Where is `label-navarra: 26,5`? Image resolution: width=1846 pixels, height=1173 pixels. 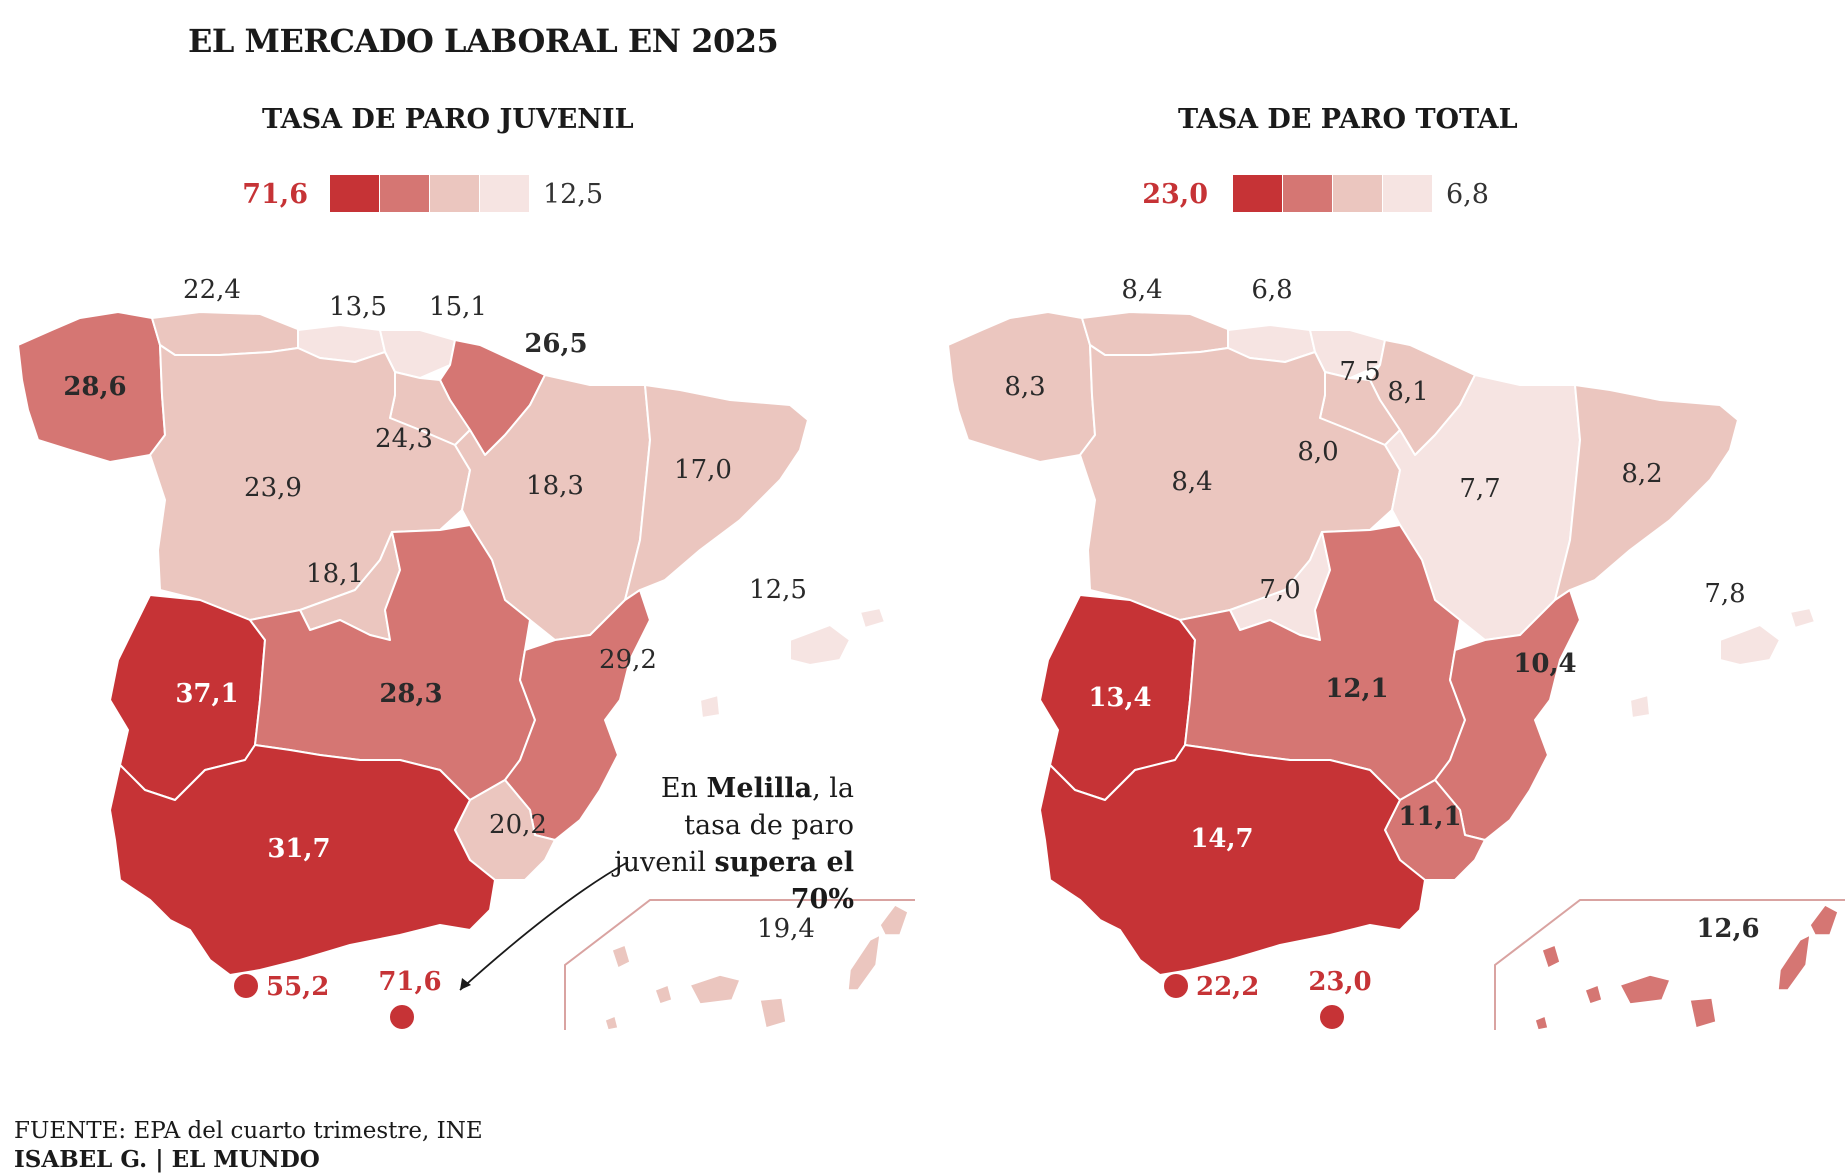 label-navarra: 26,5 is located at coordinates (555, 344).